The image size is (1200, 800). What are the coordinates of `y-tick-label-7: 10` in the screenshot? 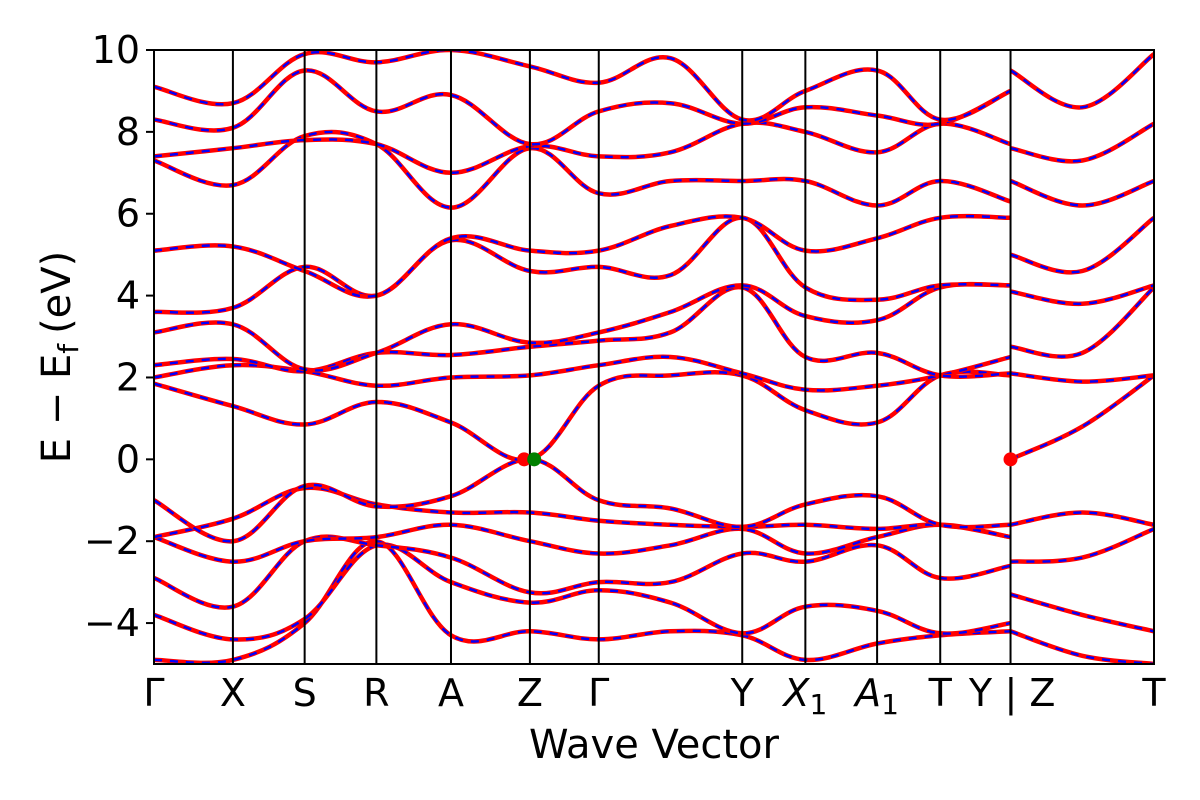 It's located at (116, 50).